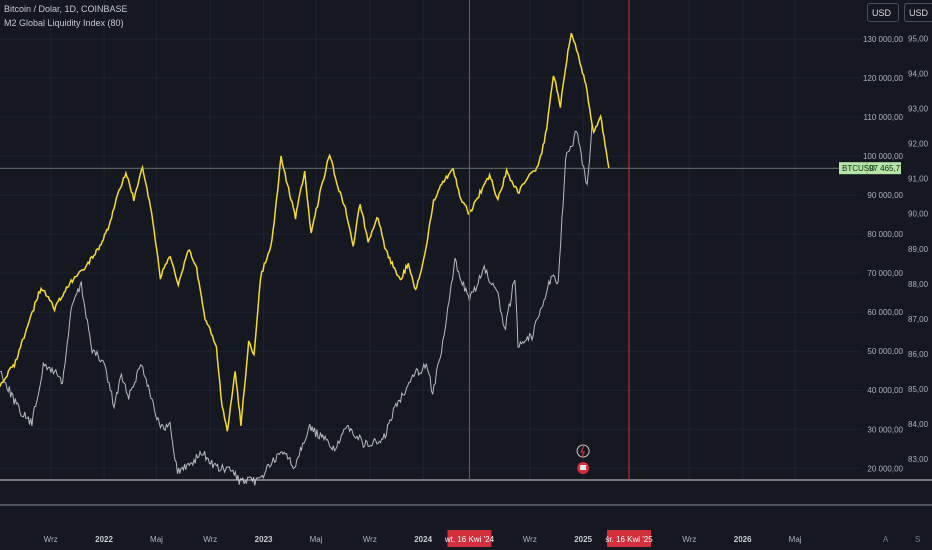 This screenshot has height=550, width=932. Describe the element at coordinates (918, 424) in the screenshot. I see `m2-axis-tick: 84,00` at that location.